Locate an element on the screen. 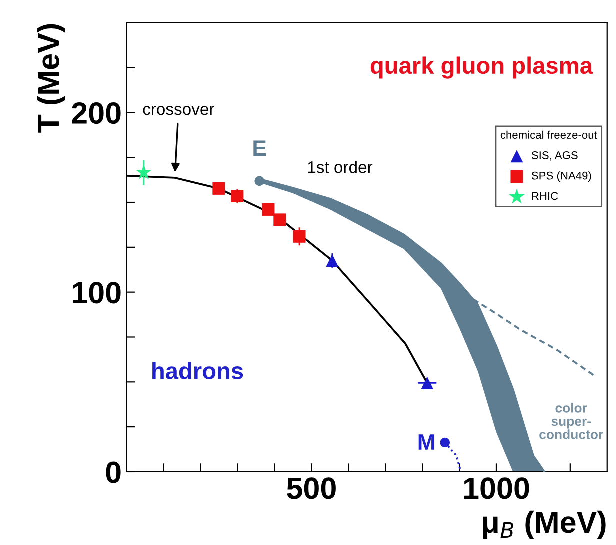 The height and width of the screenshot is (545, 616). y-tick-label: 0 is located at coordinates (113, 473).